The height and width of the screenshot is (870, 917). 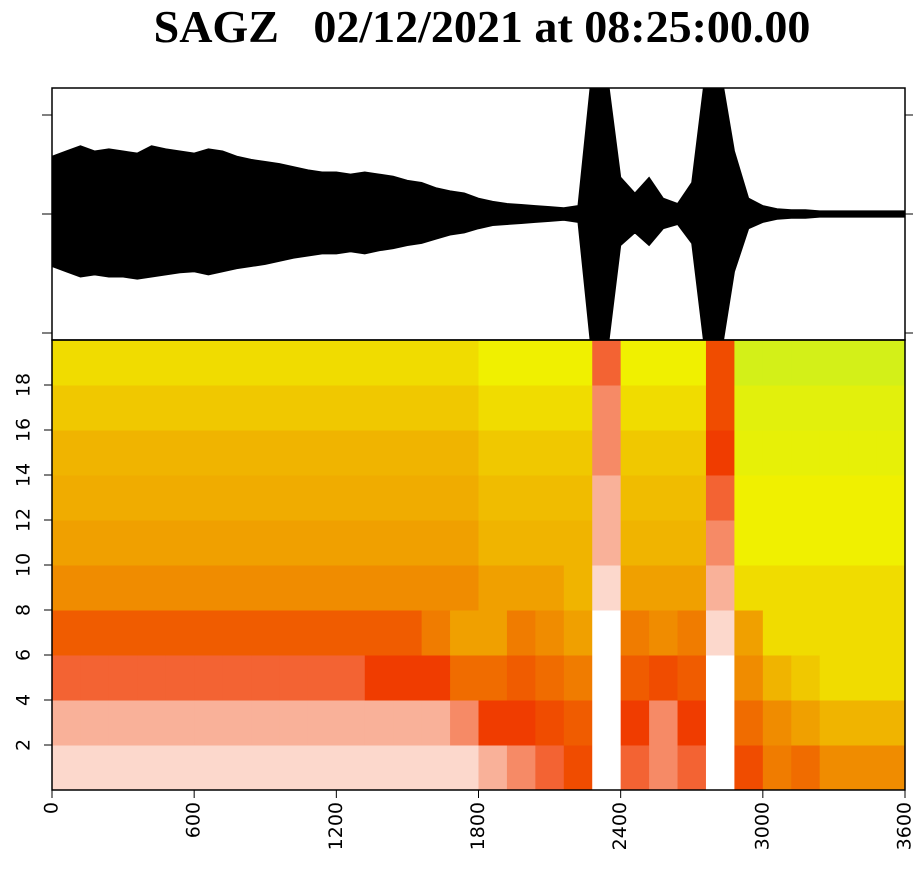 What do you see at coordinates (620, 826) in the screenshot?
I see `x-tick-label: 2400` at bounding box center [620, 826].